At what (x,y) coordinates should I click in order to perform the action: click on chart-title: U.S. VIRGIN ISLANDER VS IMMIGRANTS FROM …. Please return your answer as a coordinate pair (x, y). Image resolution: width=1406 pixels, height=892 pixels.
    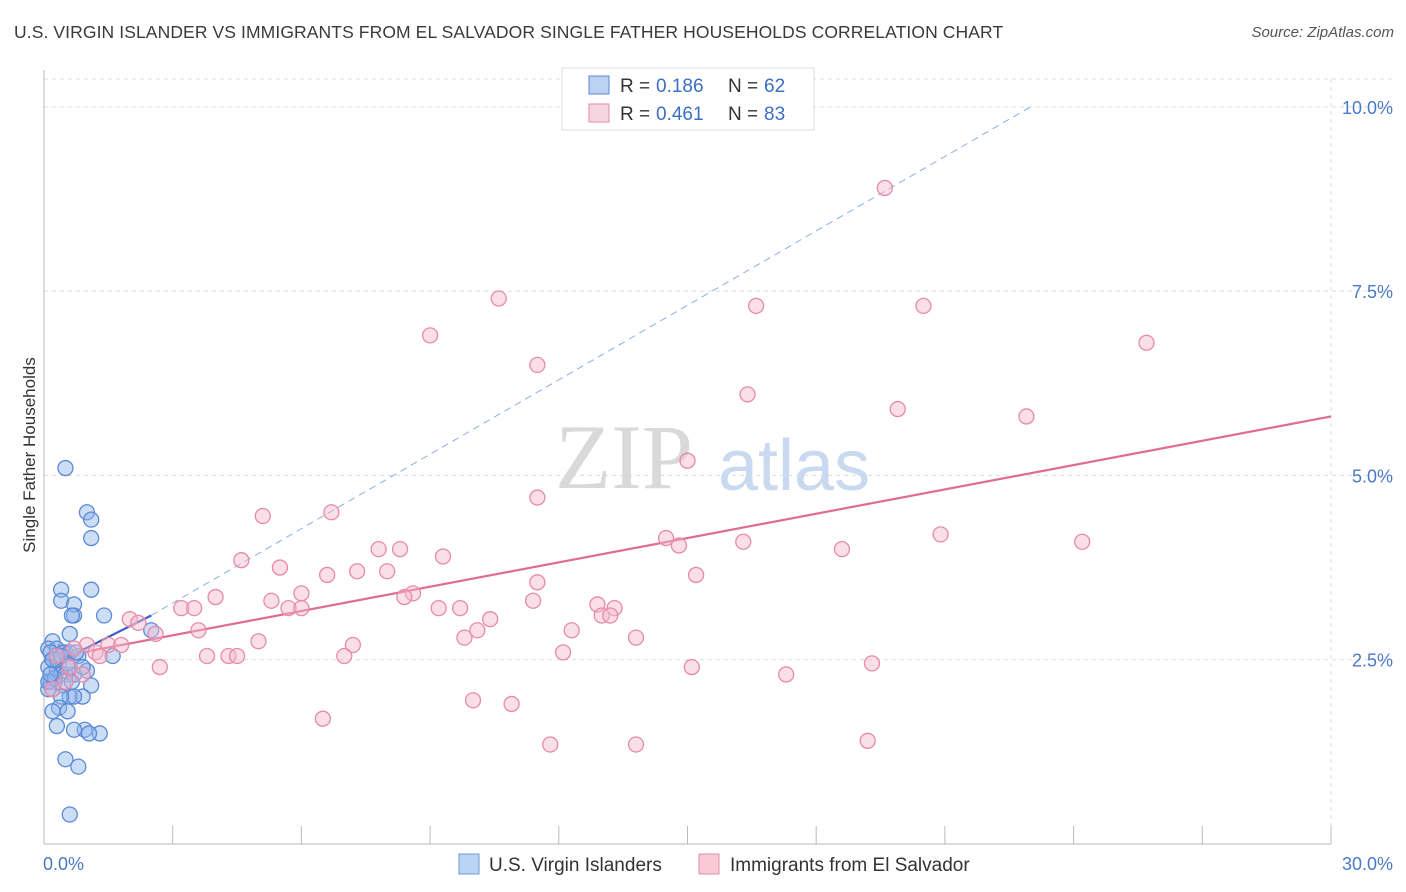
    Looking at the image, I should click on (509, 32).